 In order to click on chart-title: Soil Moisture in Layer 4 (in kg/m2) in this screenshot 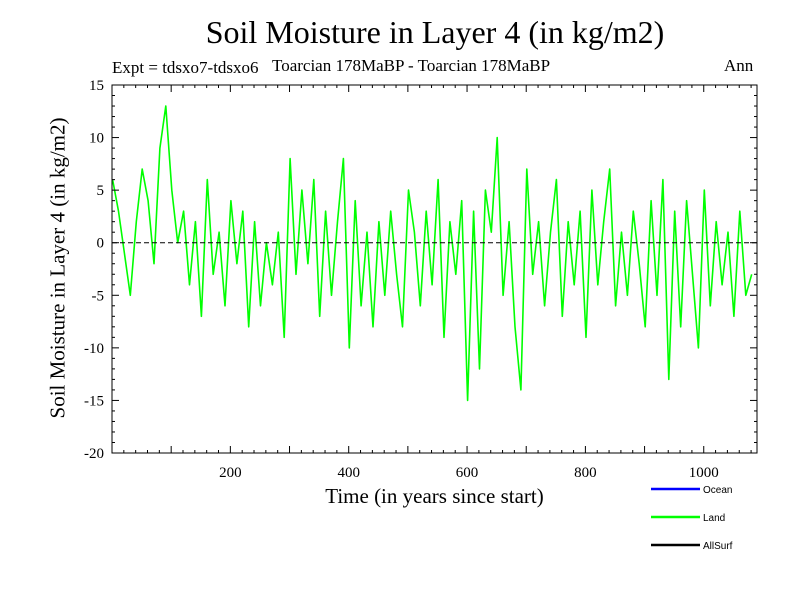, I will do `click(435, 32)`.